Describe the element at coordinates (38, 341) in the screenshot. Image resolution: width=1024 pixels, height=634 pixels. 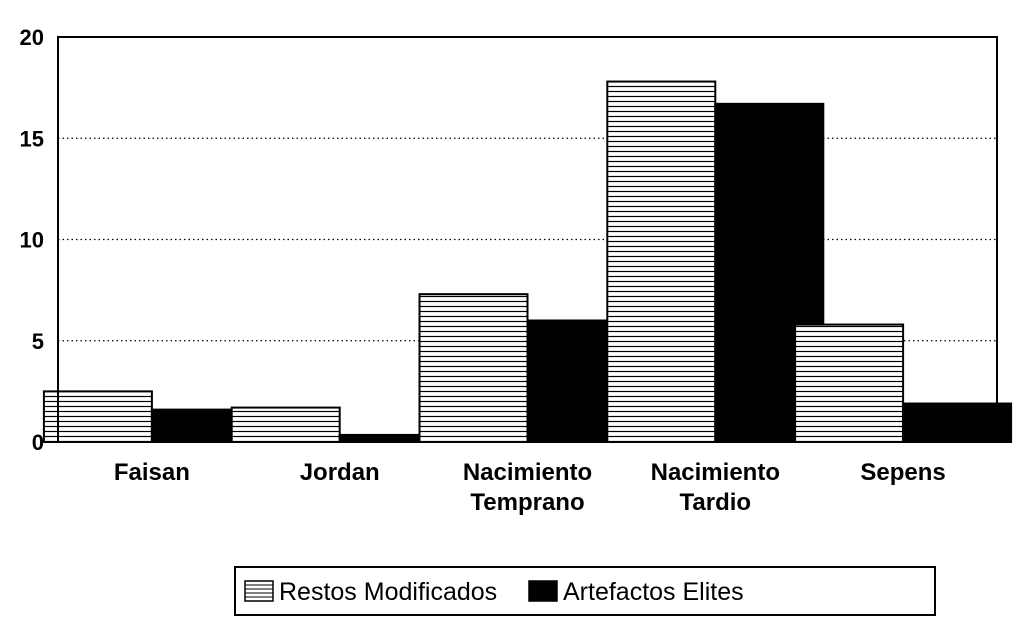
I see `y-tick-label: 5` at that location.